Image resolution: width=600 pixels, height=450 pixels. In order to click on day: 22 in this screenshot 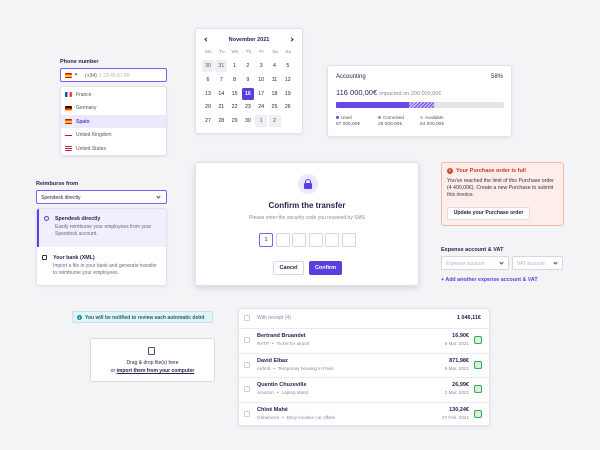, I will do `click(234, 107)`.